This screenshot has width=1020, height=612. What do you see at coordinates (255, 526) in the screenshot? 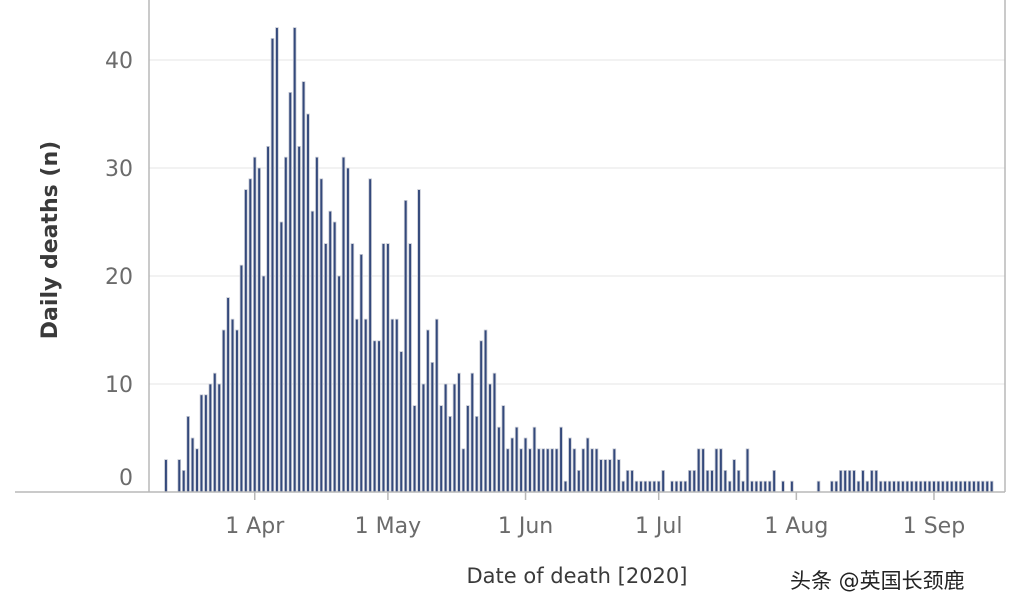
I see `x-tick-label: 1 Apr` at bounding box center [255, 526].